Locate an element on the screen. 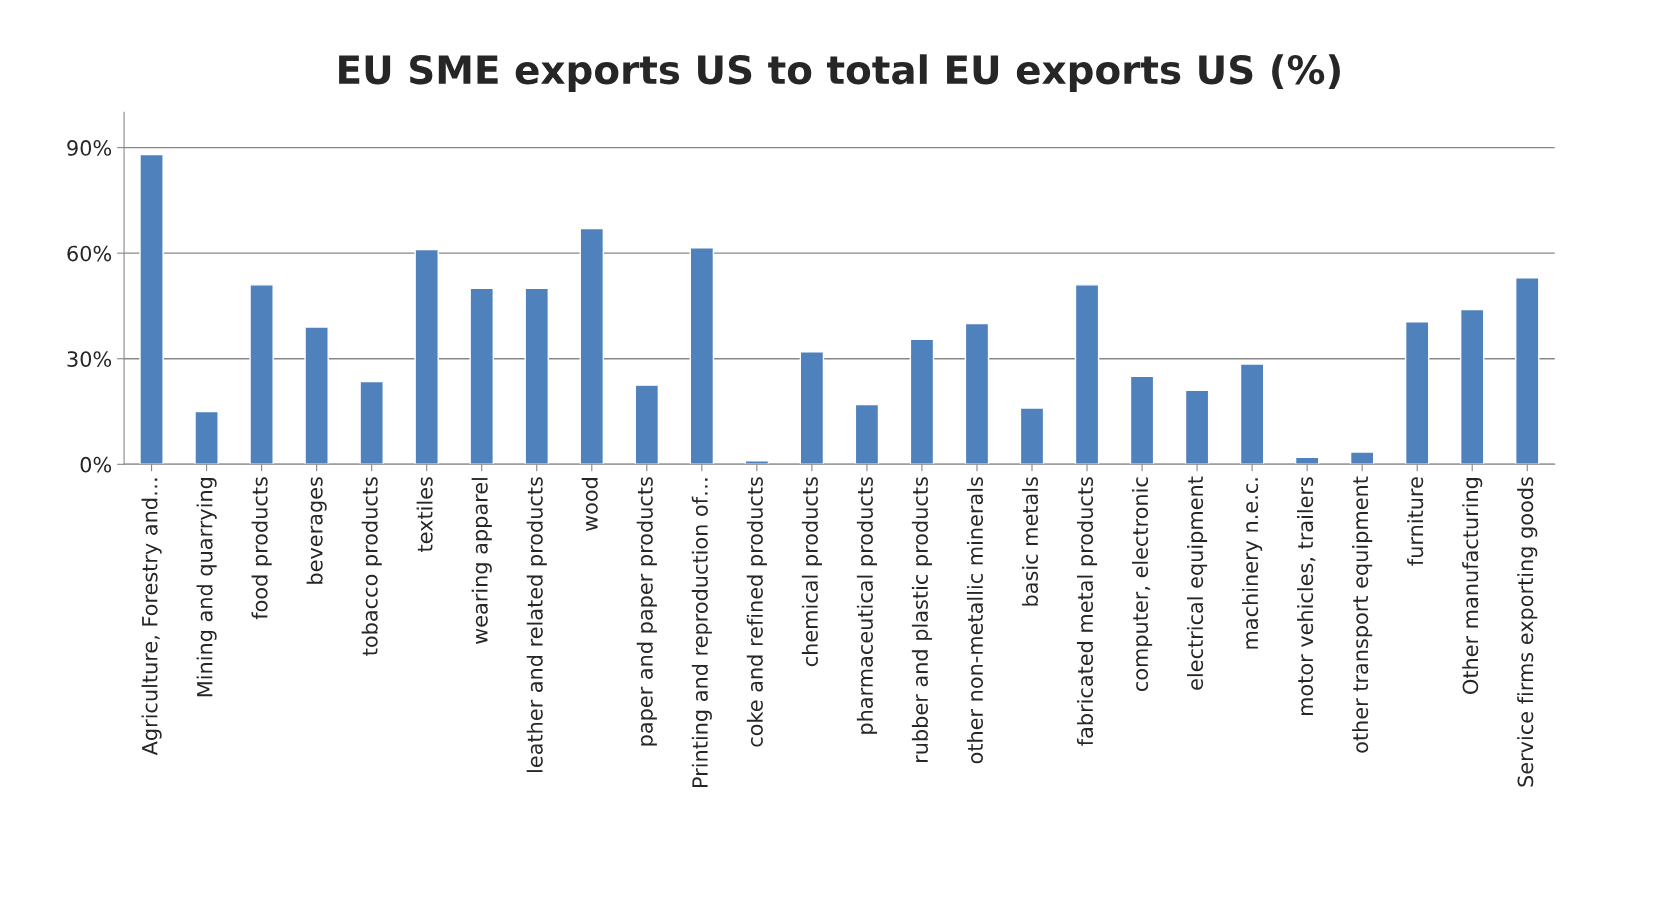 This screenshot has width=1654, height=914. x-tick-label: pharmaceutical products is located at coordinates (866, 605).